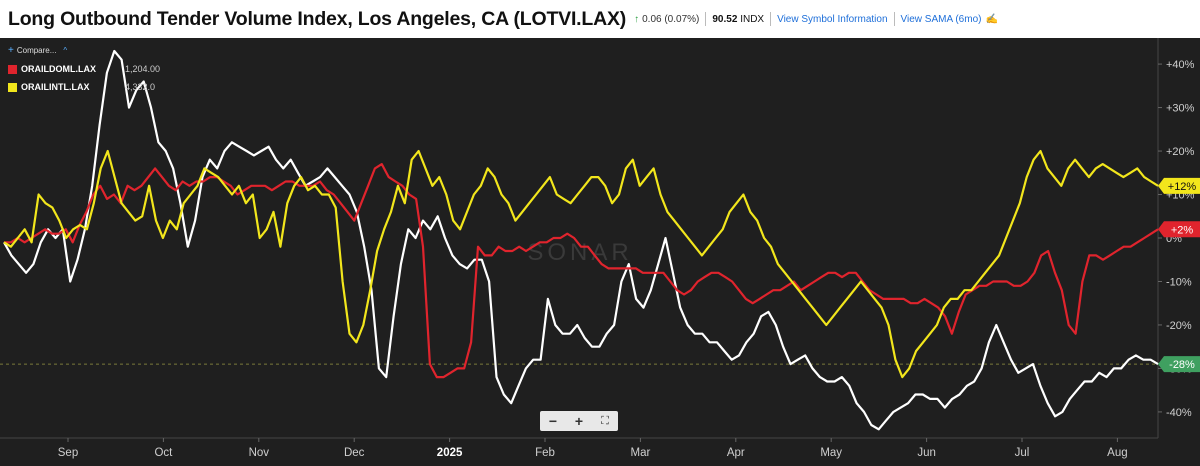 The width and height of the screenshot is (1200, 466). What do you see at coordinates (831, 453) in the screenshot?
I see `x-tick-label: May` at bounding box center [831, 453].